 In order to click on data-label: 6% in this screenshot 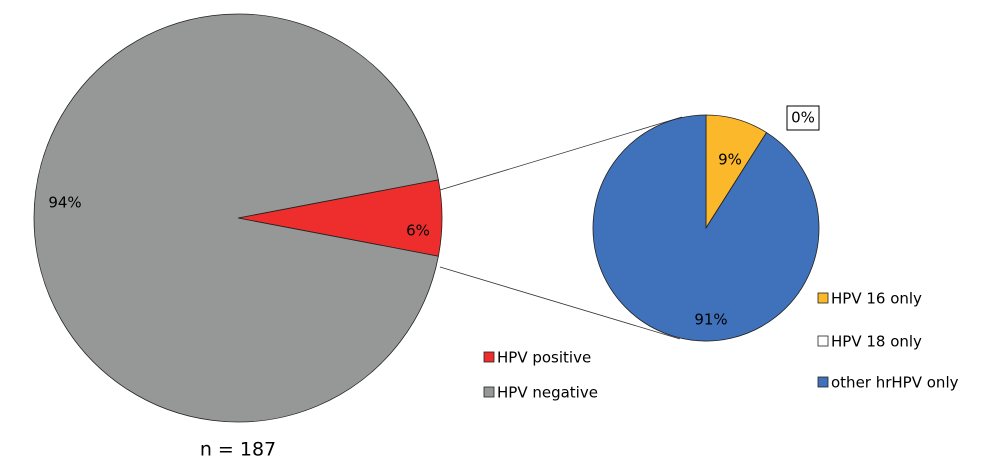, I will do `click(418, 231)`.